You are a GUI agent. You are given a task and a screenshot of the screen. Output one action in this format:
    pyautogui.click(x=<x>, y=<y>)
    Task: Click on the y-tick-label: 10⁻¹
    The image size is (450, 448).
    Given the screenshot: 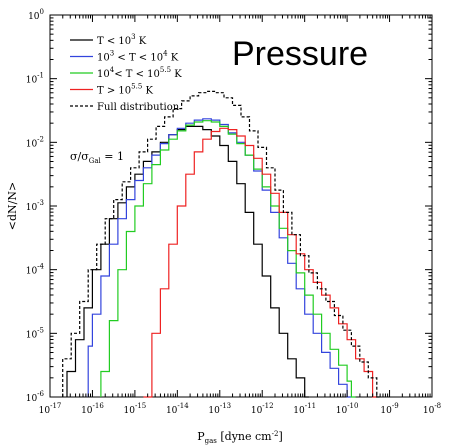 What is the action you would take?
    pyautogui.click(x=35, y=79)
    